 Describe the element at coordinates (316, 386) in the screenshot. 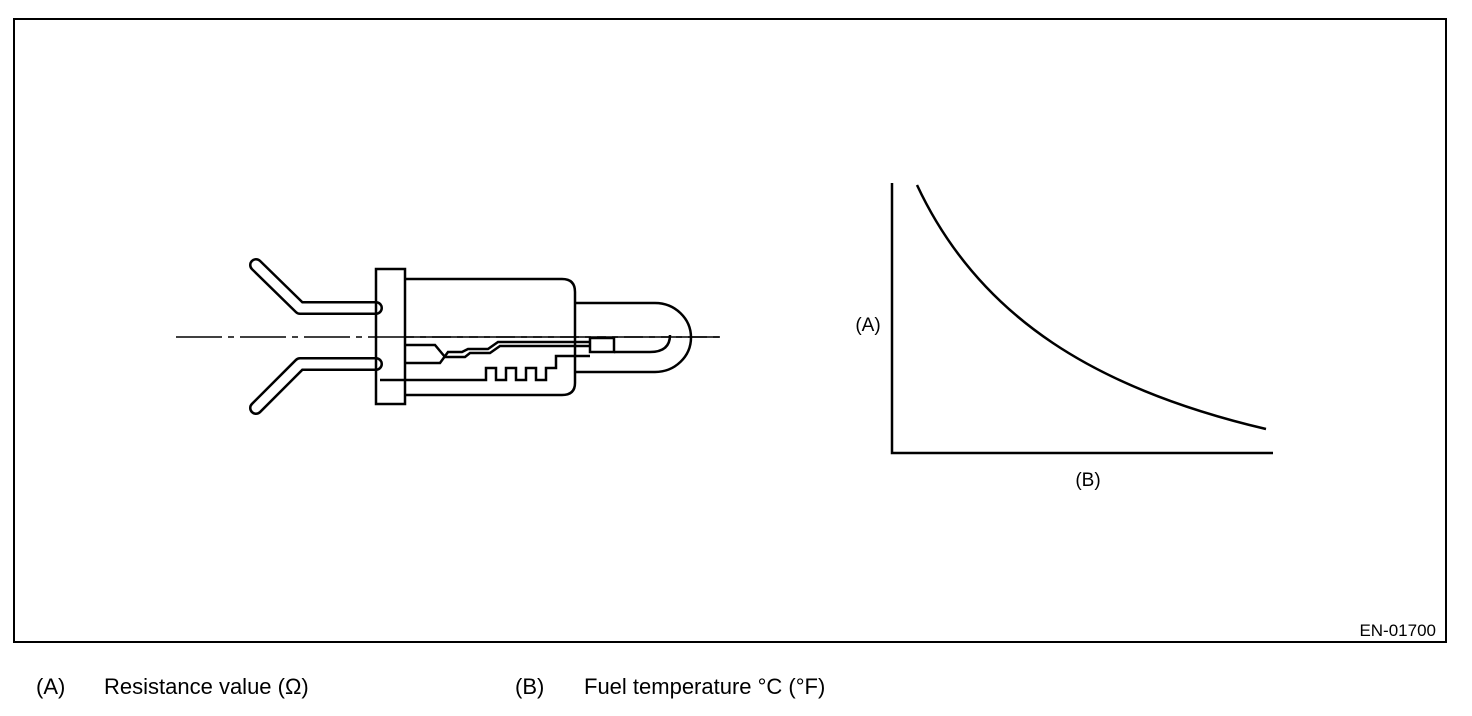

I see `terminal-lower-inner` at that location.